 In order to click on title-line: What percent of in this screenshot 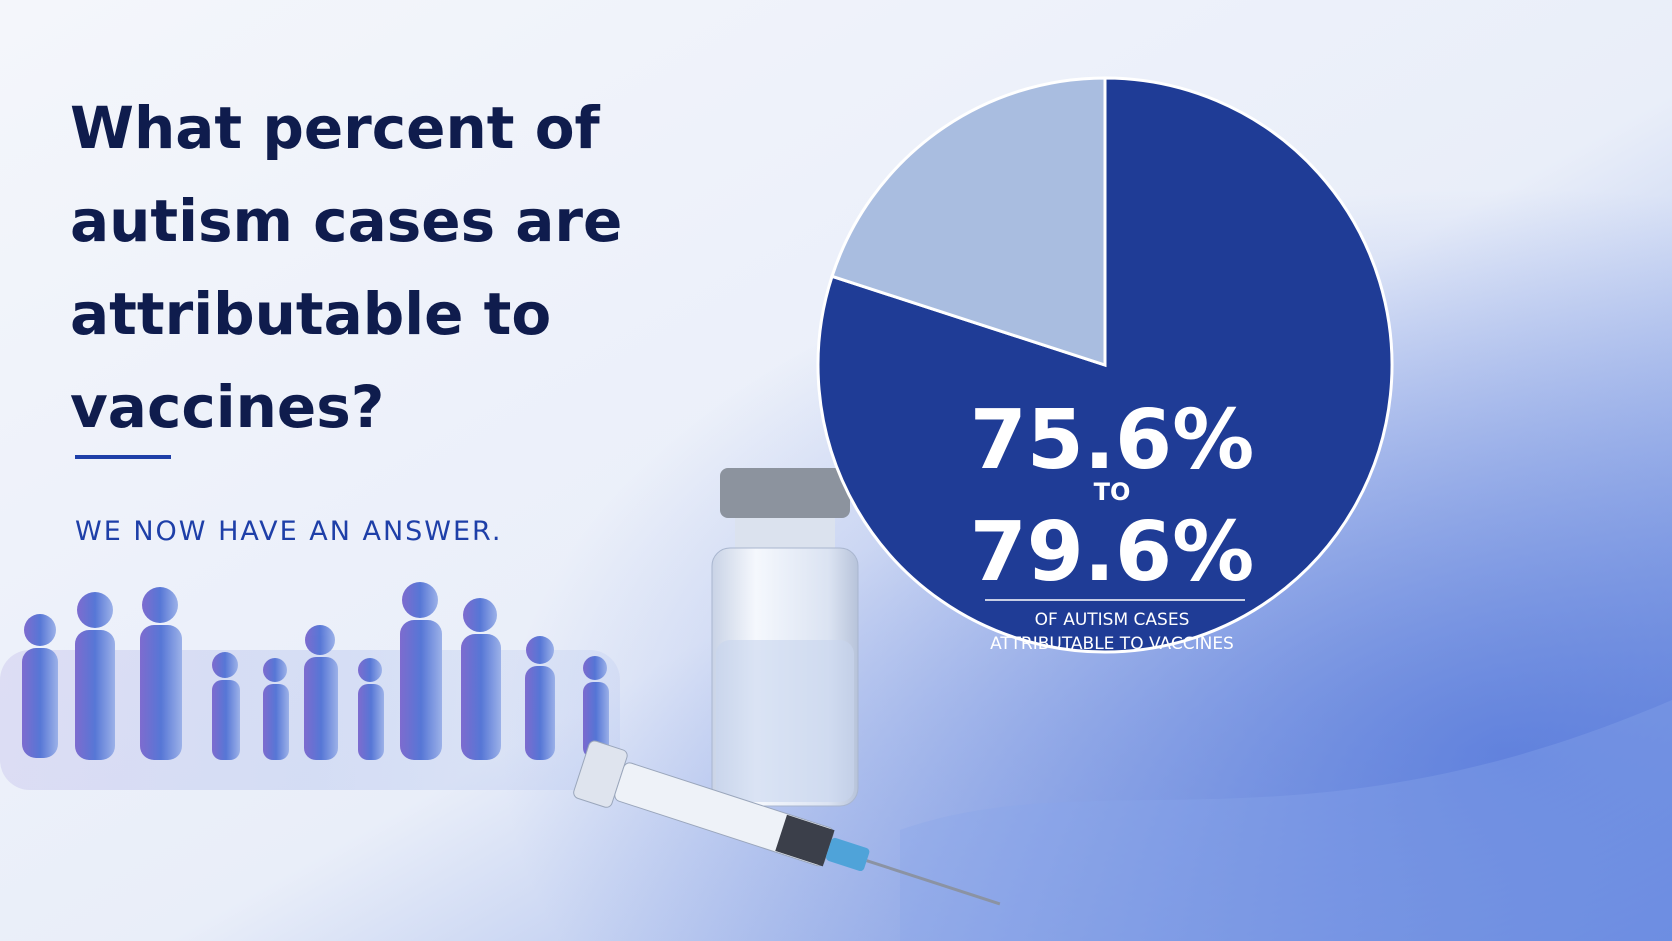, I will do `click(335, 128)`.